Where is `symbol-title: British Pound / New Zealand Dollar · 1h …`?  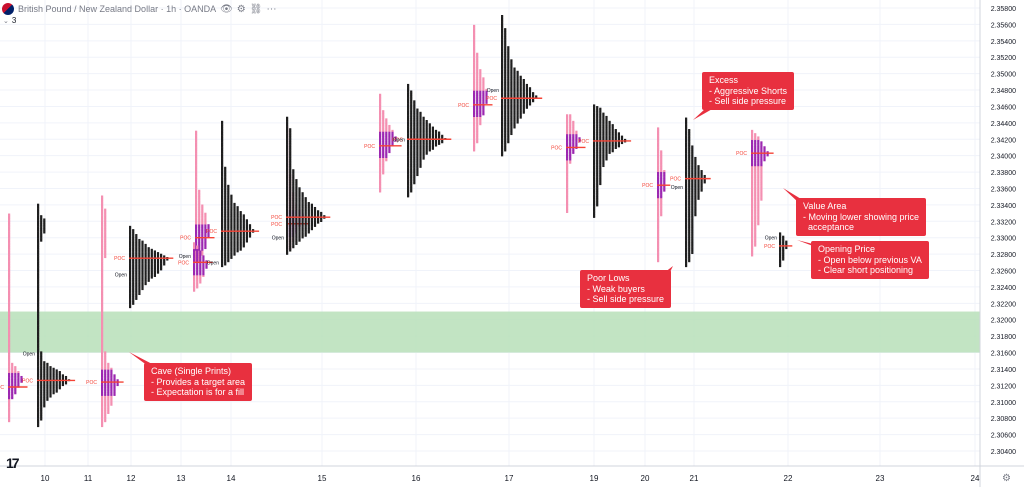 symbol-title: British Pound / New Zealand Dollar · 1h … is located at coordinates (117, 9).